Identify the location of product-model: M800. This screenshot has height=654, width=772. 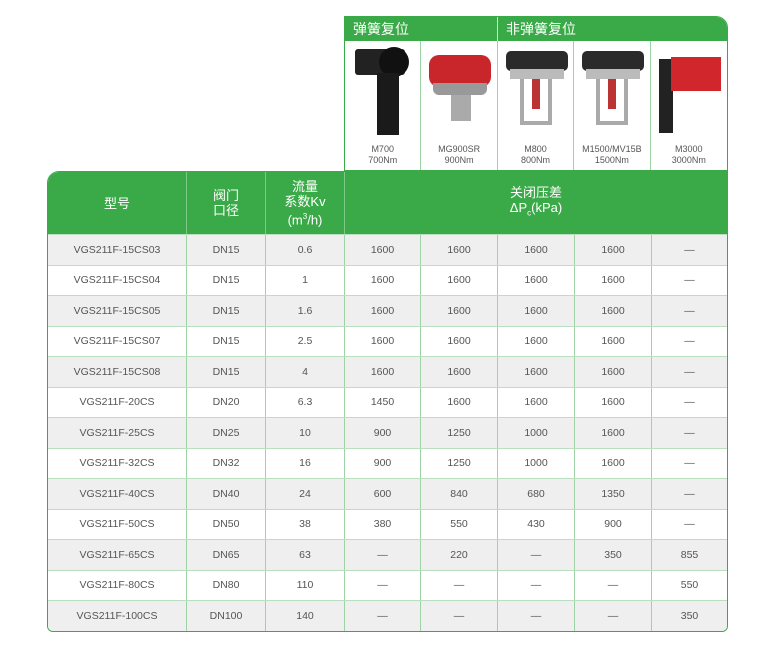
(535, 149).